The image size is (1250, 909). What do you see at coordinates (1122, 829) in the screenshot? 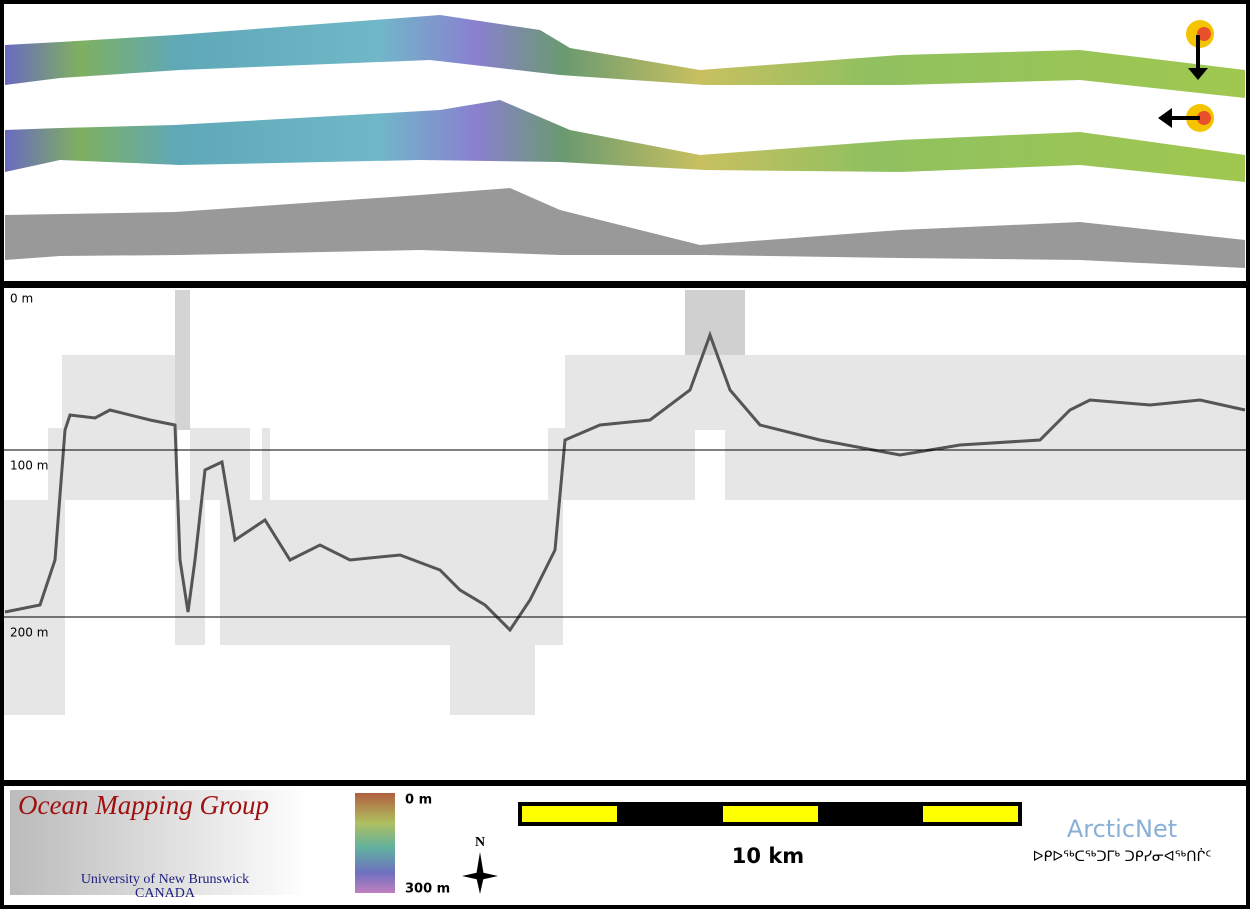
I see `partner-name: ArcticNet` at bounding box center [1122, 829].